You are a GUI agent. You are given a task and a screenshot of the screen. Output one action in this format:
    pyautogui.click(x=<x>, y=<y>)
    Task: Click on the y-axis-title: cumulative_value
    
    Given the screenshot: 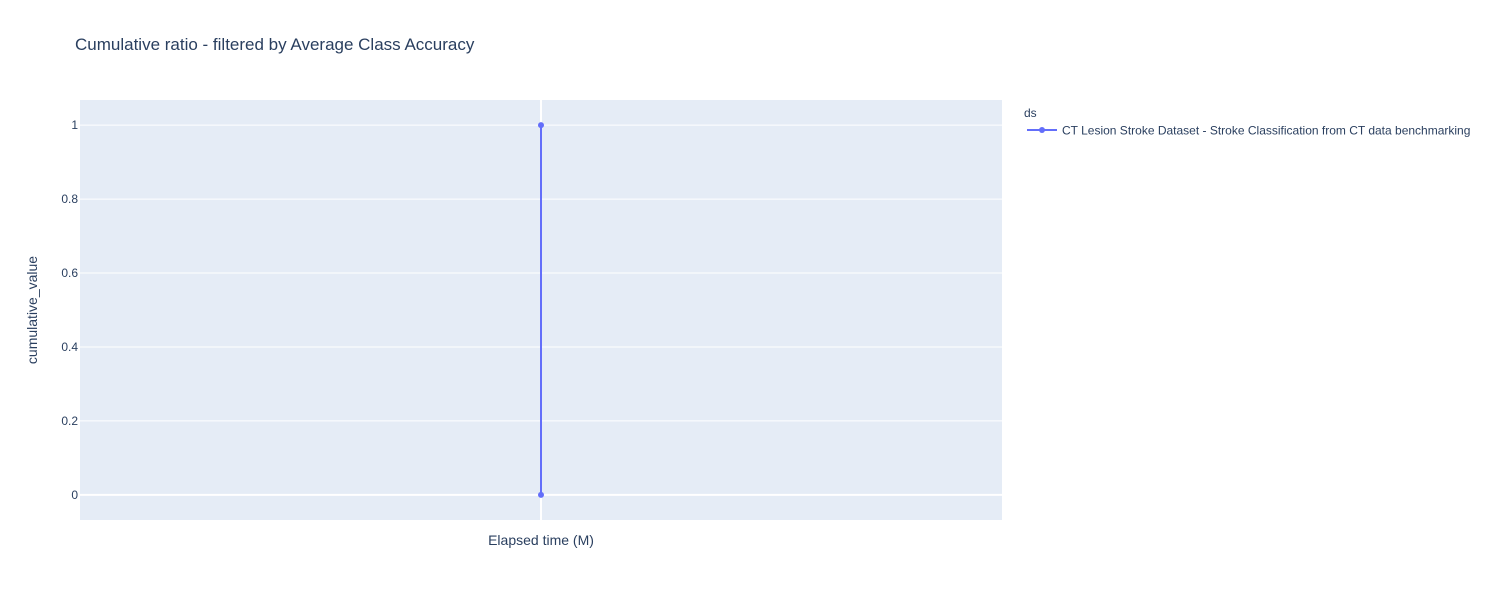 What is the action you would take?
    pyautogui.click(x=32, y=310)
    